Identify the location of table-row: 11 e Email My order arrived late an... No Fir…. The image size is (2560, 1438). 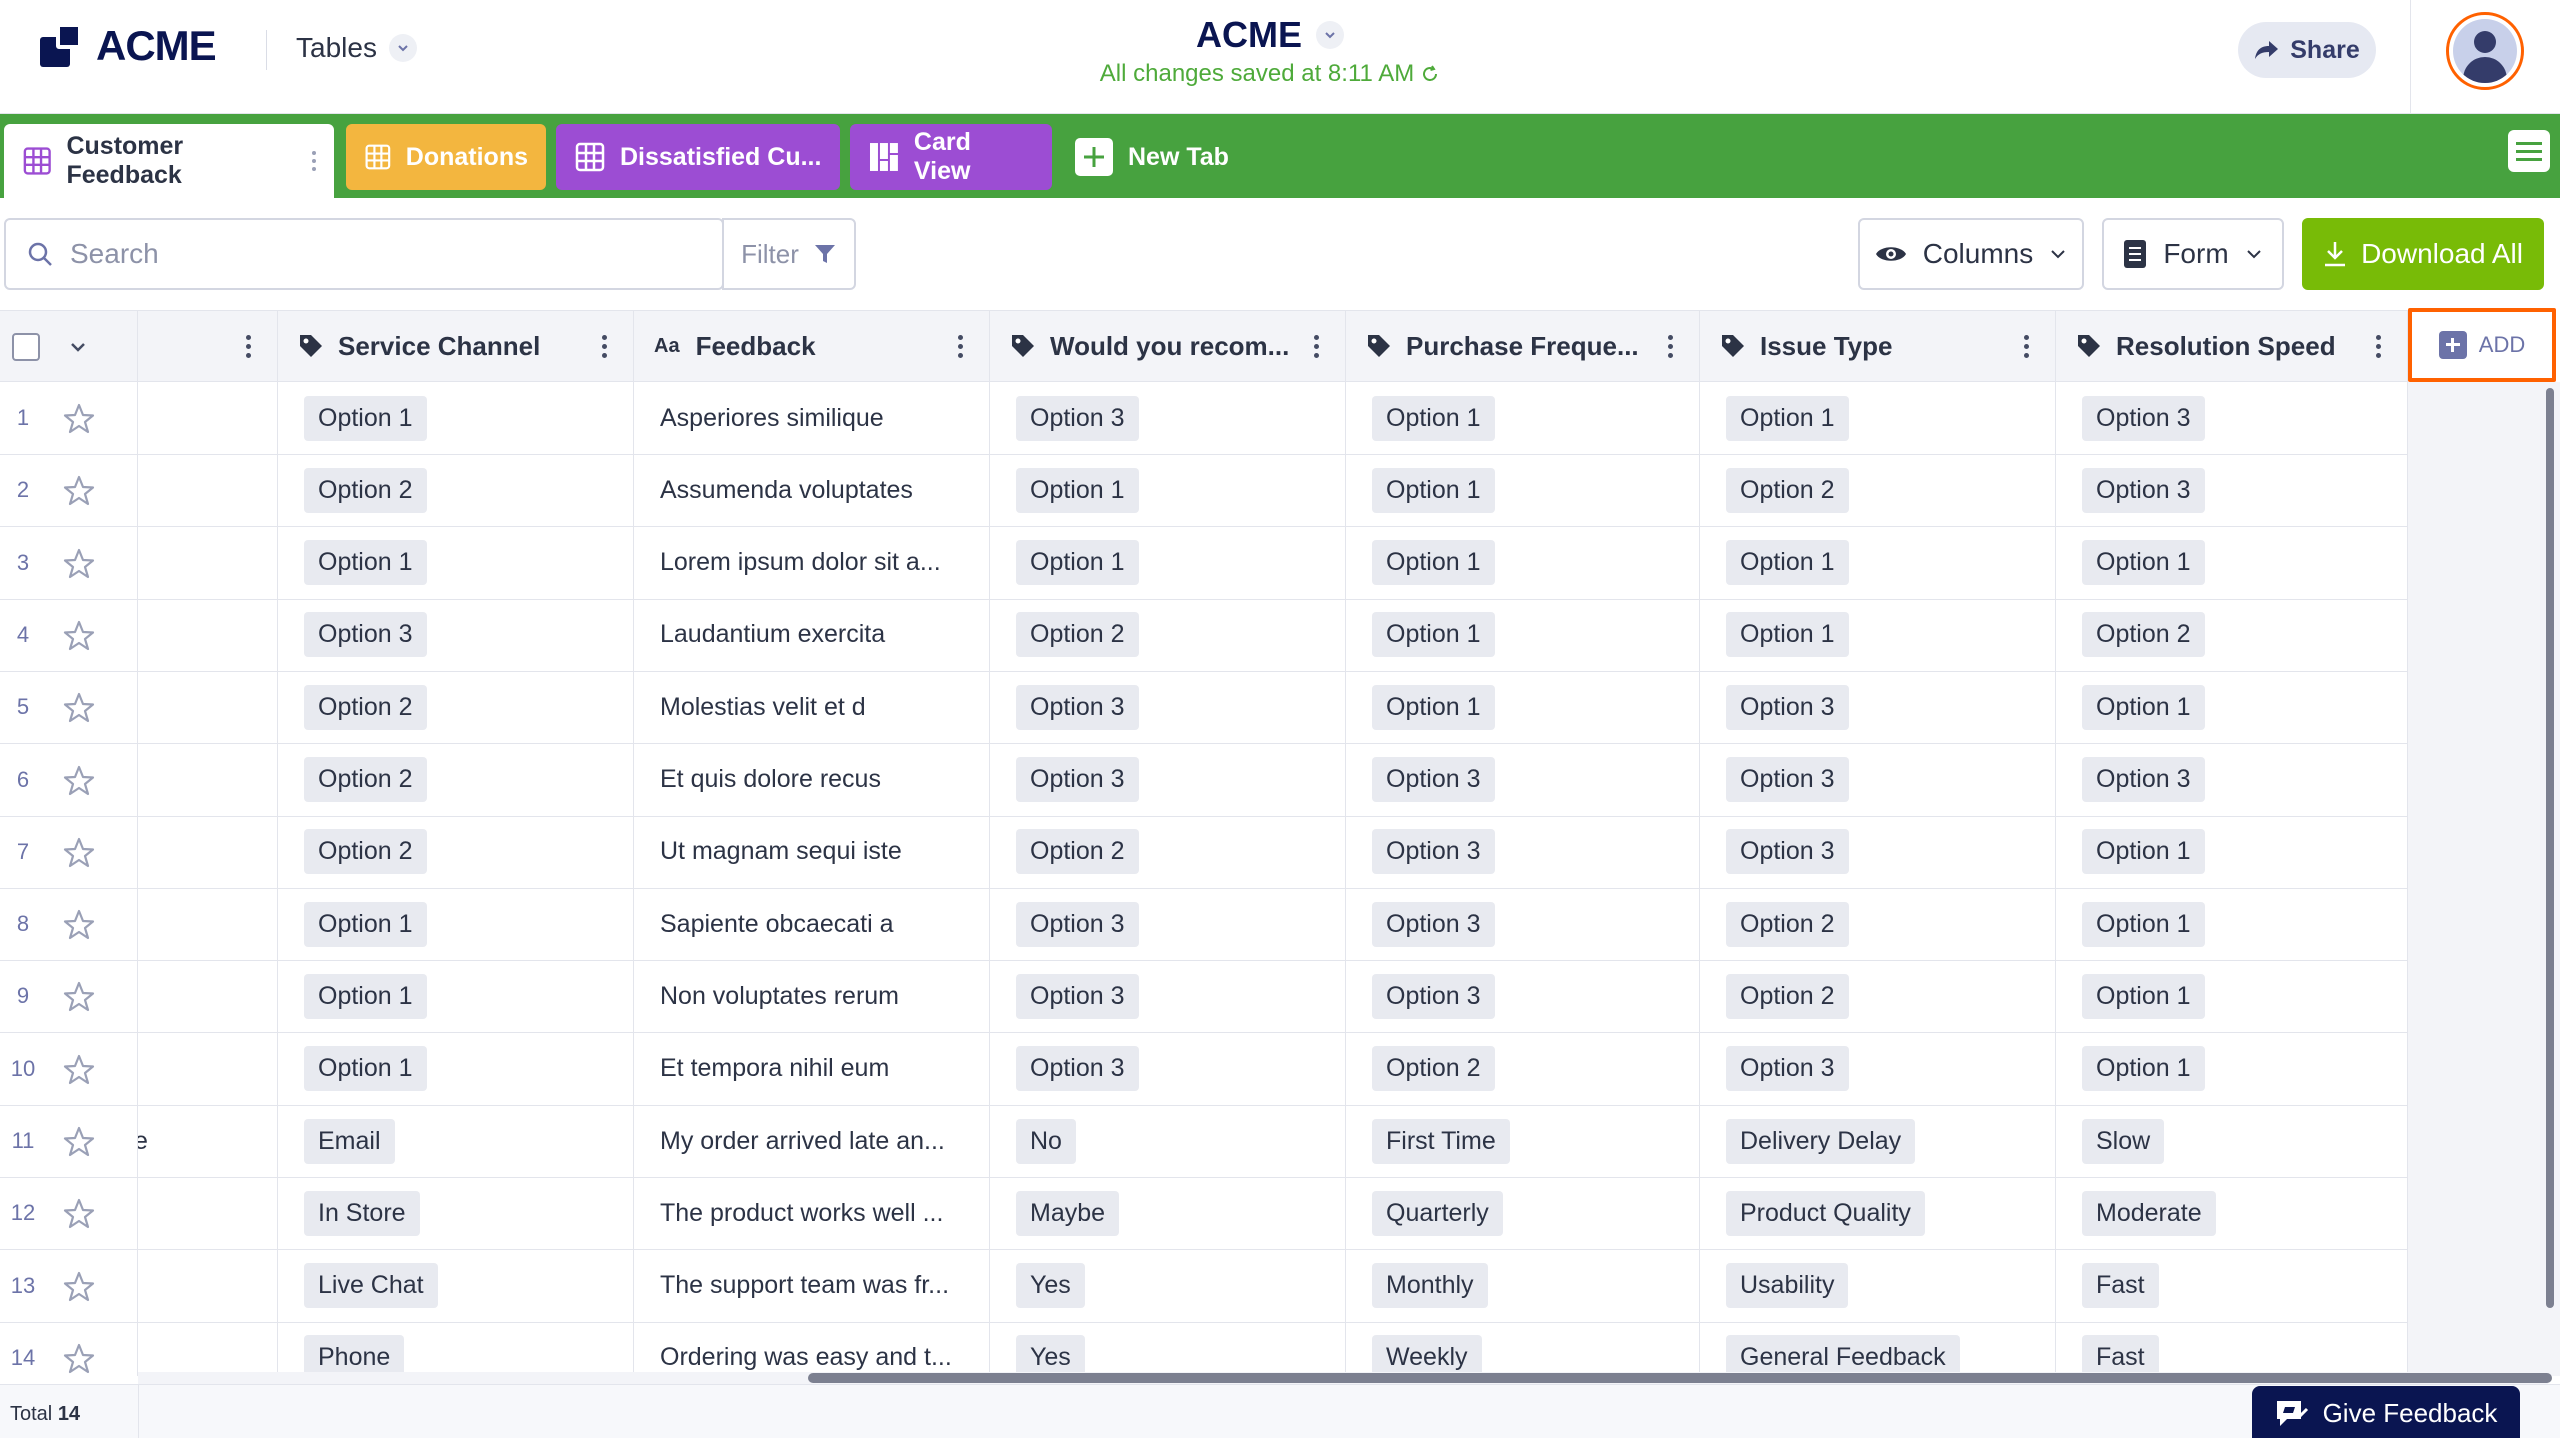
(1204, 1141).